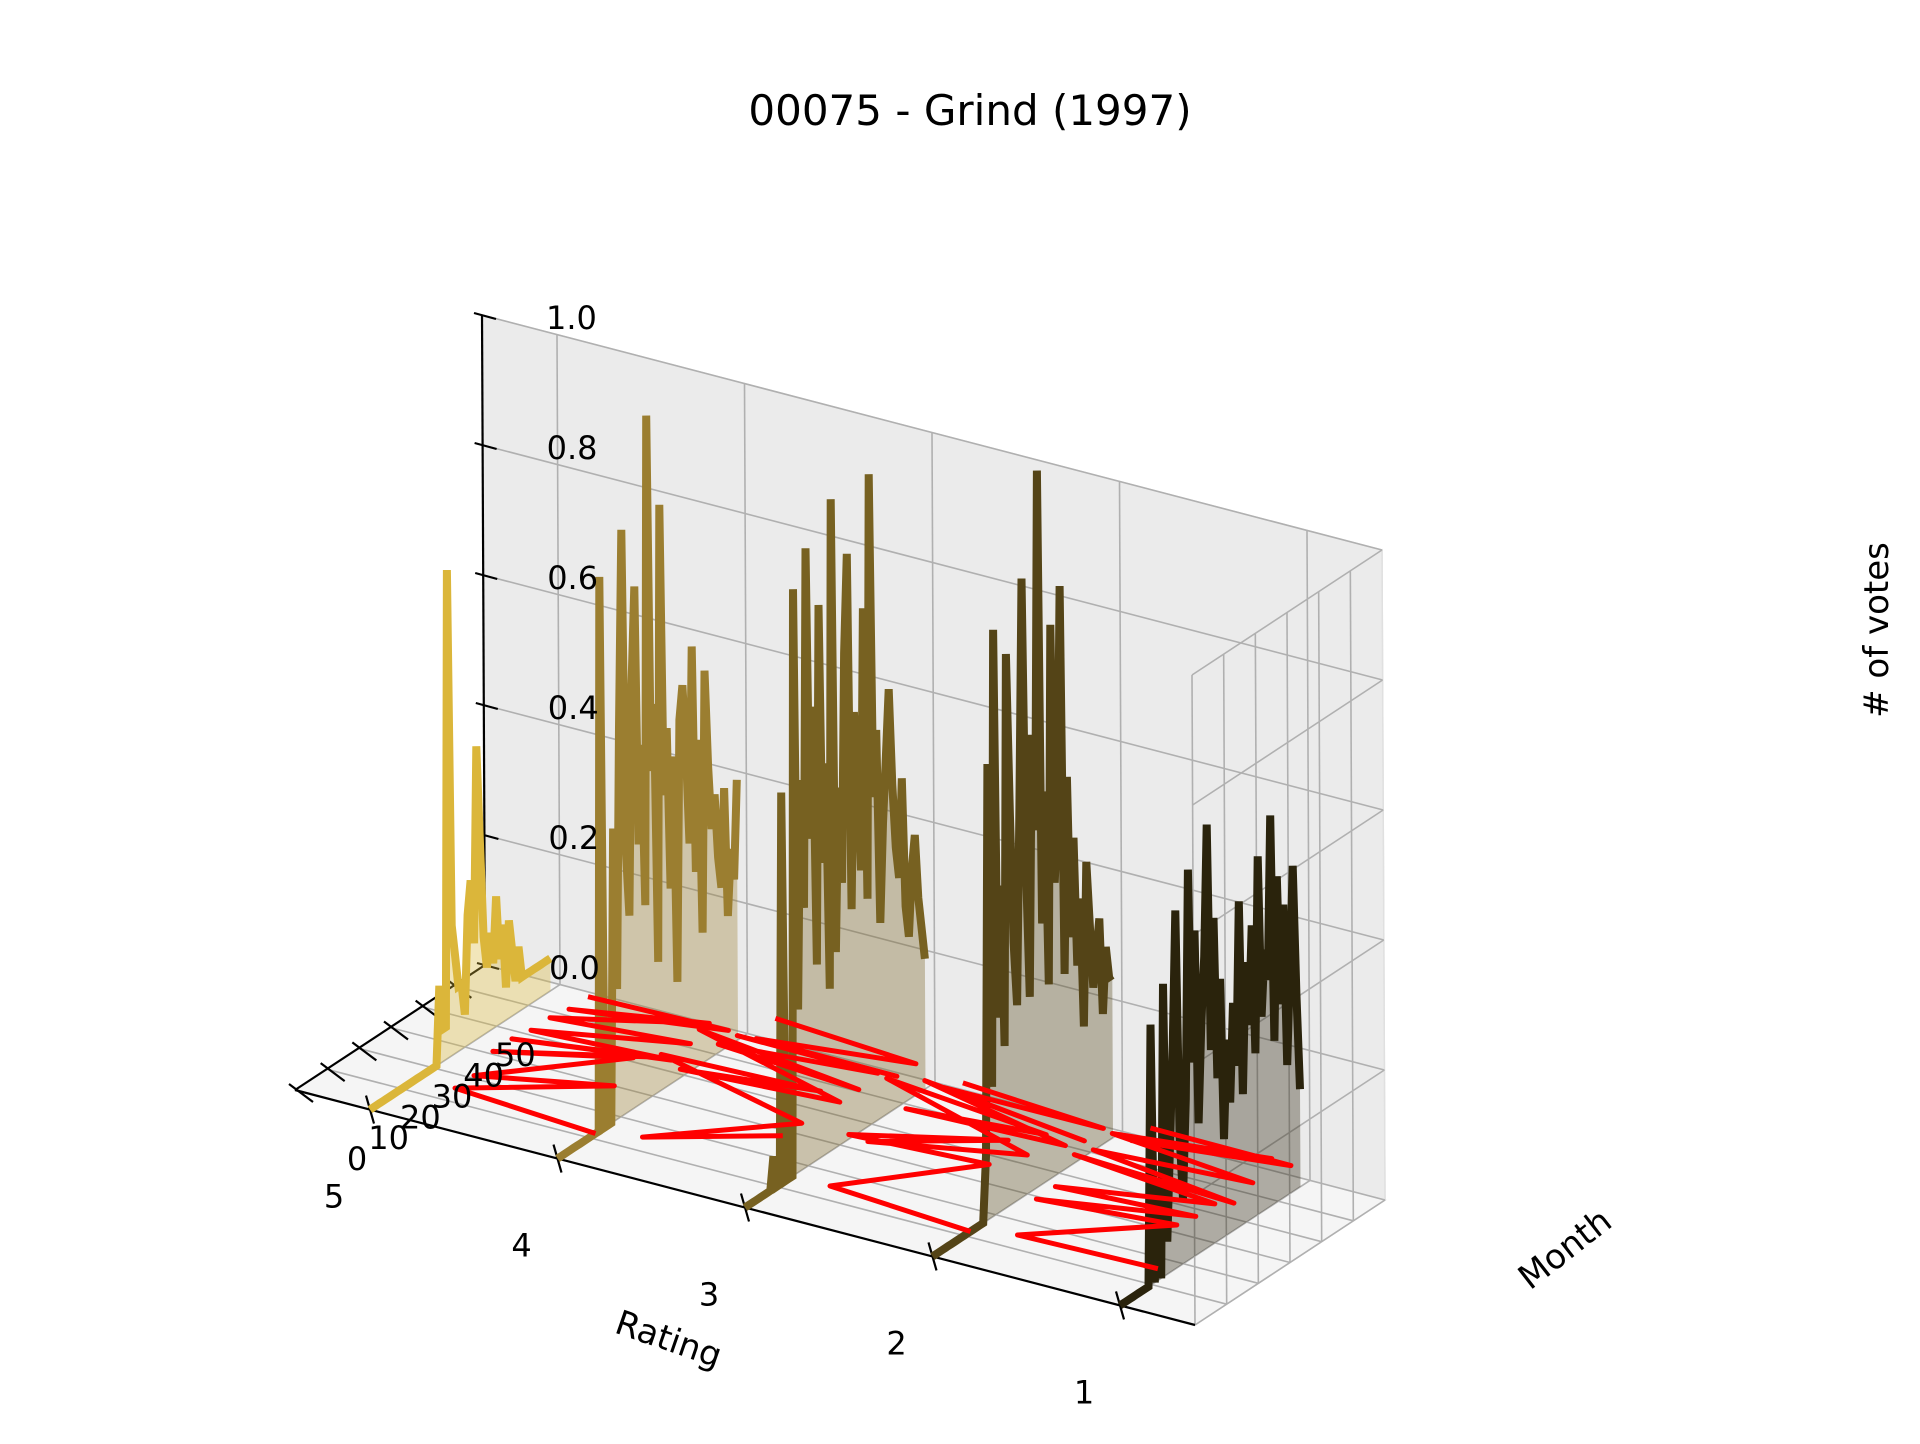 The width and height of the screenshot is (1920, 1444). Describe the element at coordinates (571, 318) in the screenshot. I see `z-tick-label: 1.0` at that location.